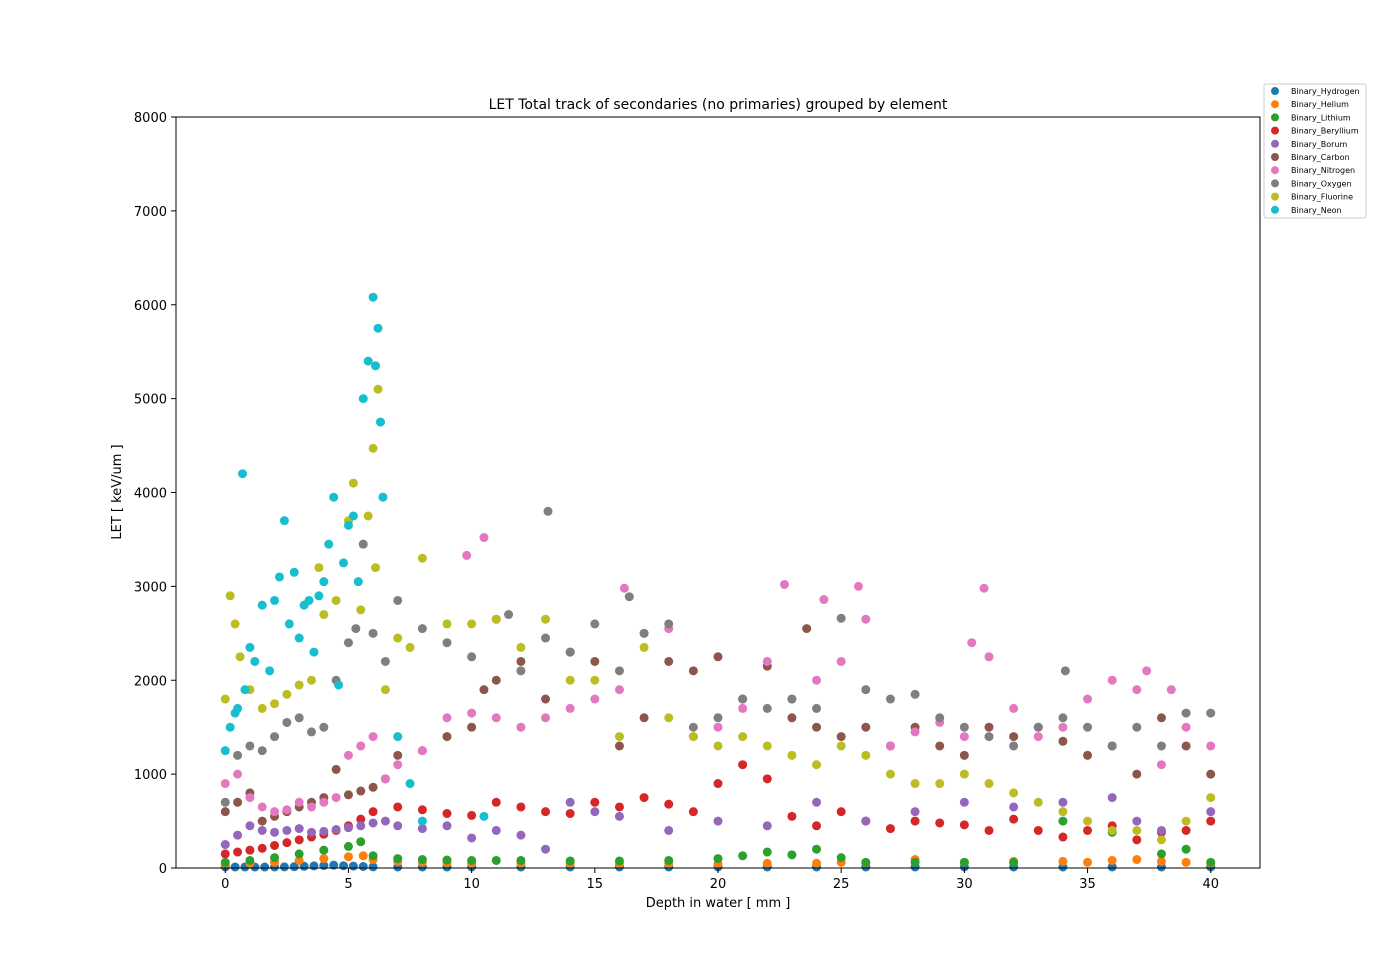  Describe the element at coordinates (150, 587) in the screenshot. I see `y-tick-label: 3000` at that location.